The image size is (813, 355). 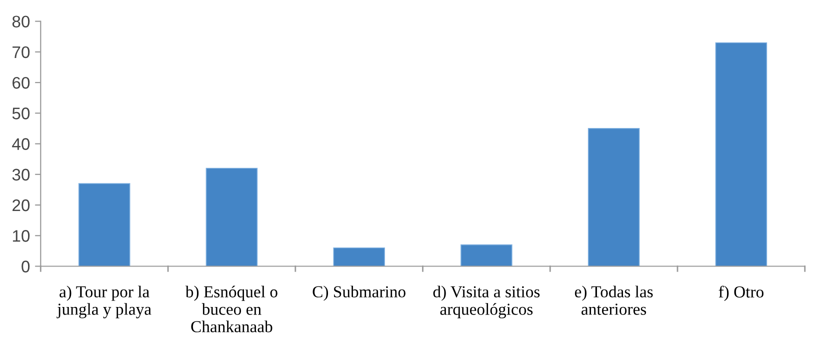 I want to click on y-tick-label: 70, so click(x=21, y=52).